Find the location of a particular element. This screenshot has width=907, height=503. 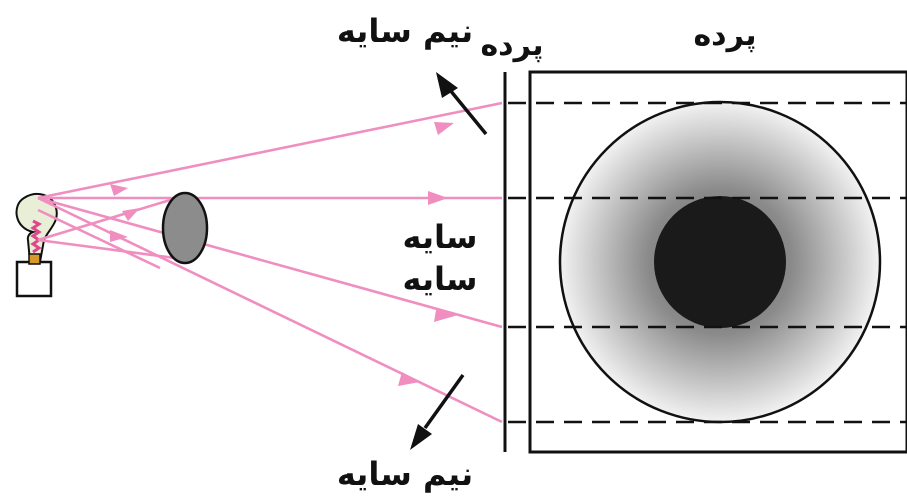

label-umbra-1: سایه is located at coordinates (440, 237).